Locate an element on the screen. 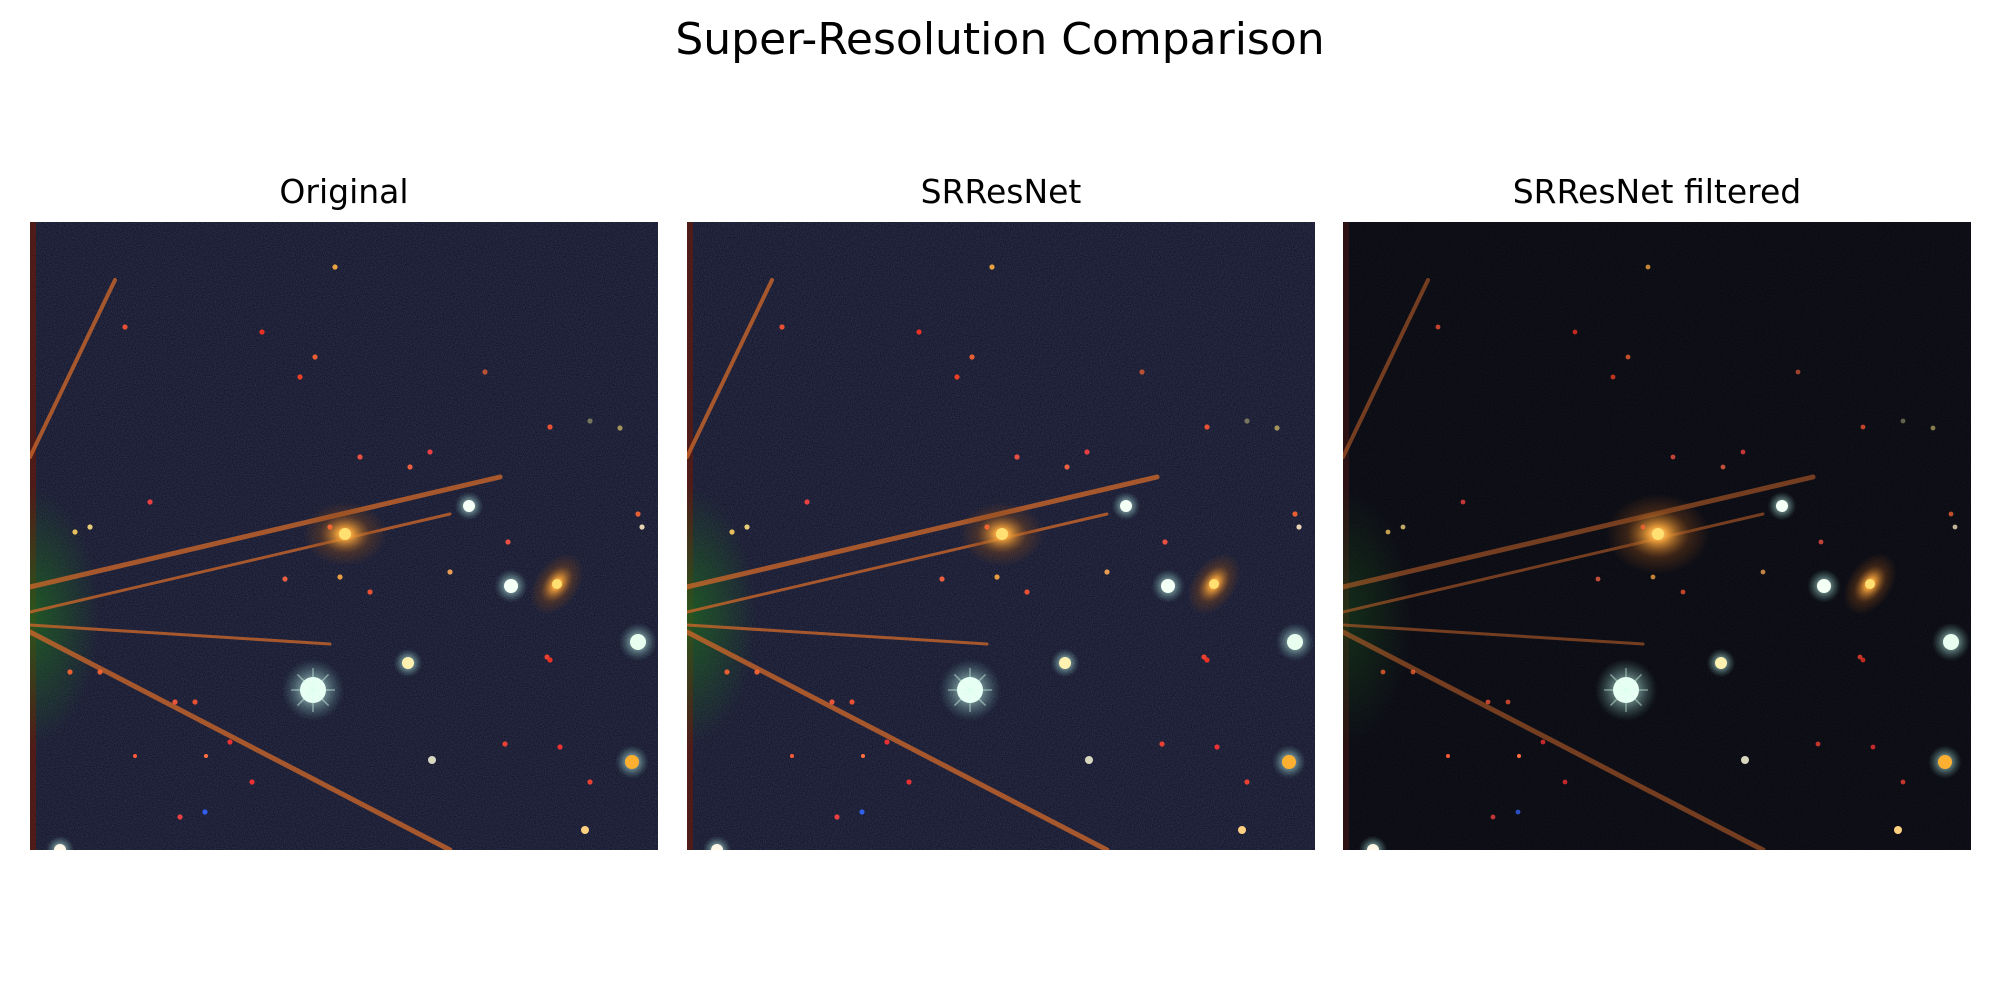 The width and height of the screenshot is (2000, 1000). panel-title-original: Original is located at coordinates (344, 191).